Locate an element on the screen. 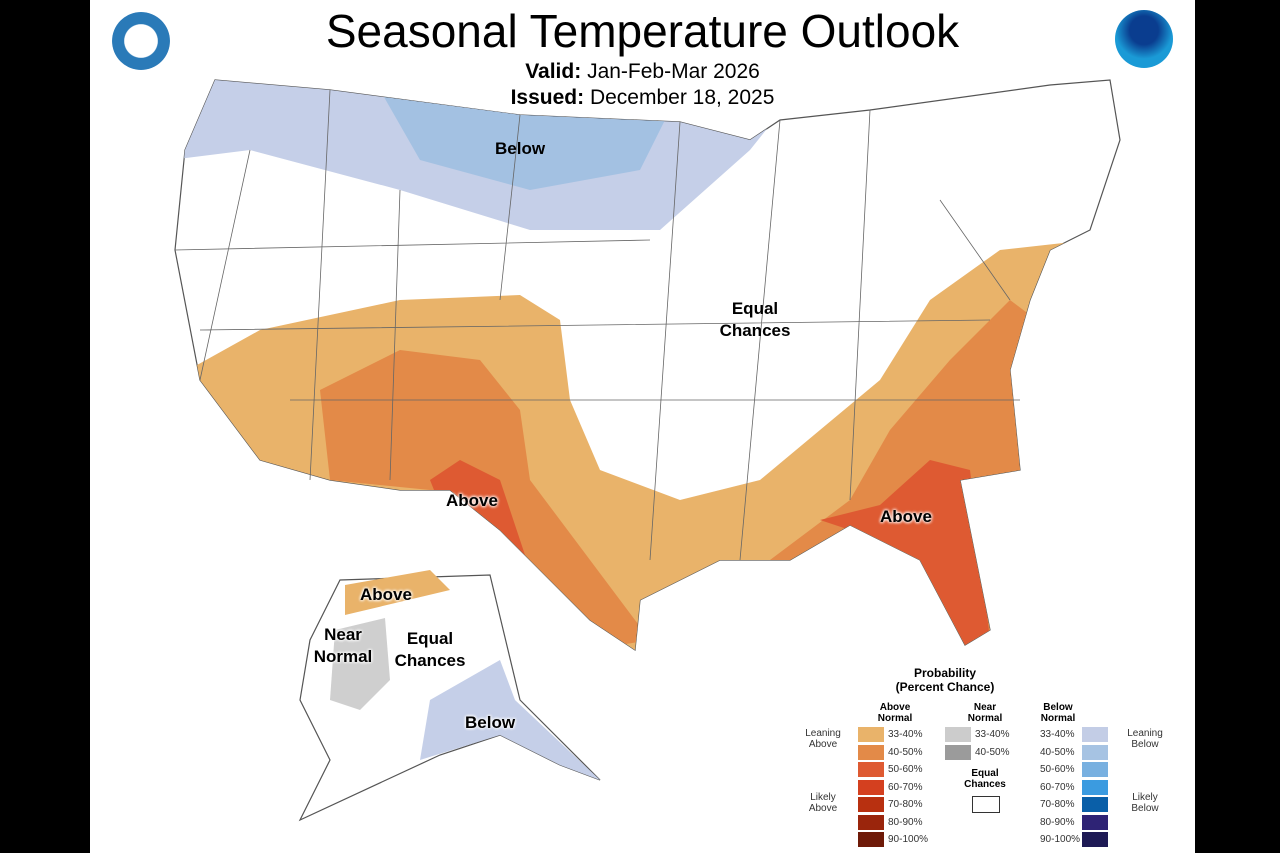 This screenshot has width=1280, height=853. legend-above-header: Above Normal is located at coordinates (895, 713).